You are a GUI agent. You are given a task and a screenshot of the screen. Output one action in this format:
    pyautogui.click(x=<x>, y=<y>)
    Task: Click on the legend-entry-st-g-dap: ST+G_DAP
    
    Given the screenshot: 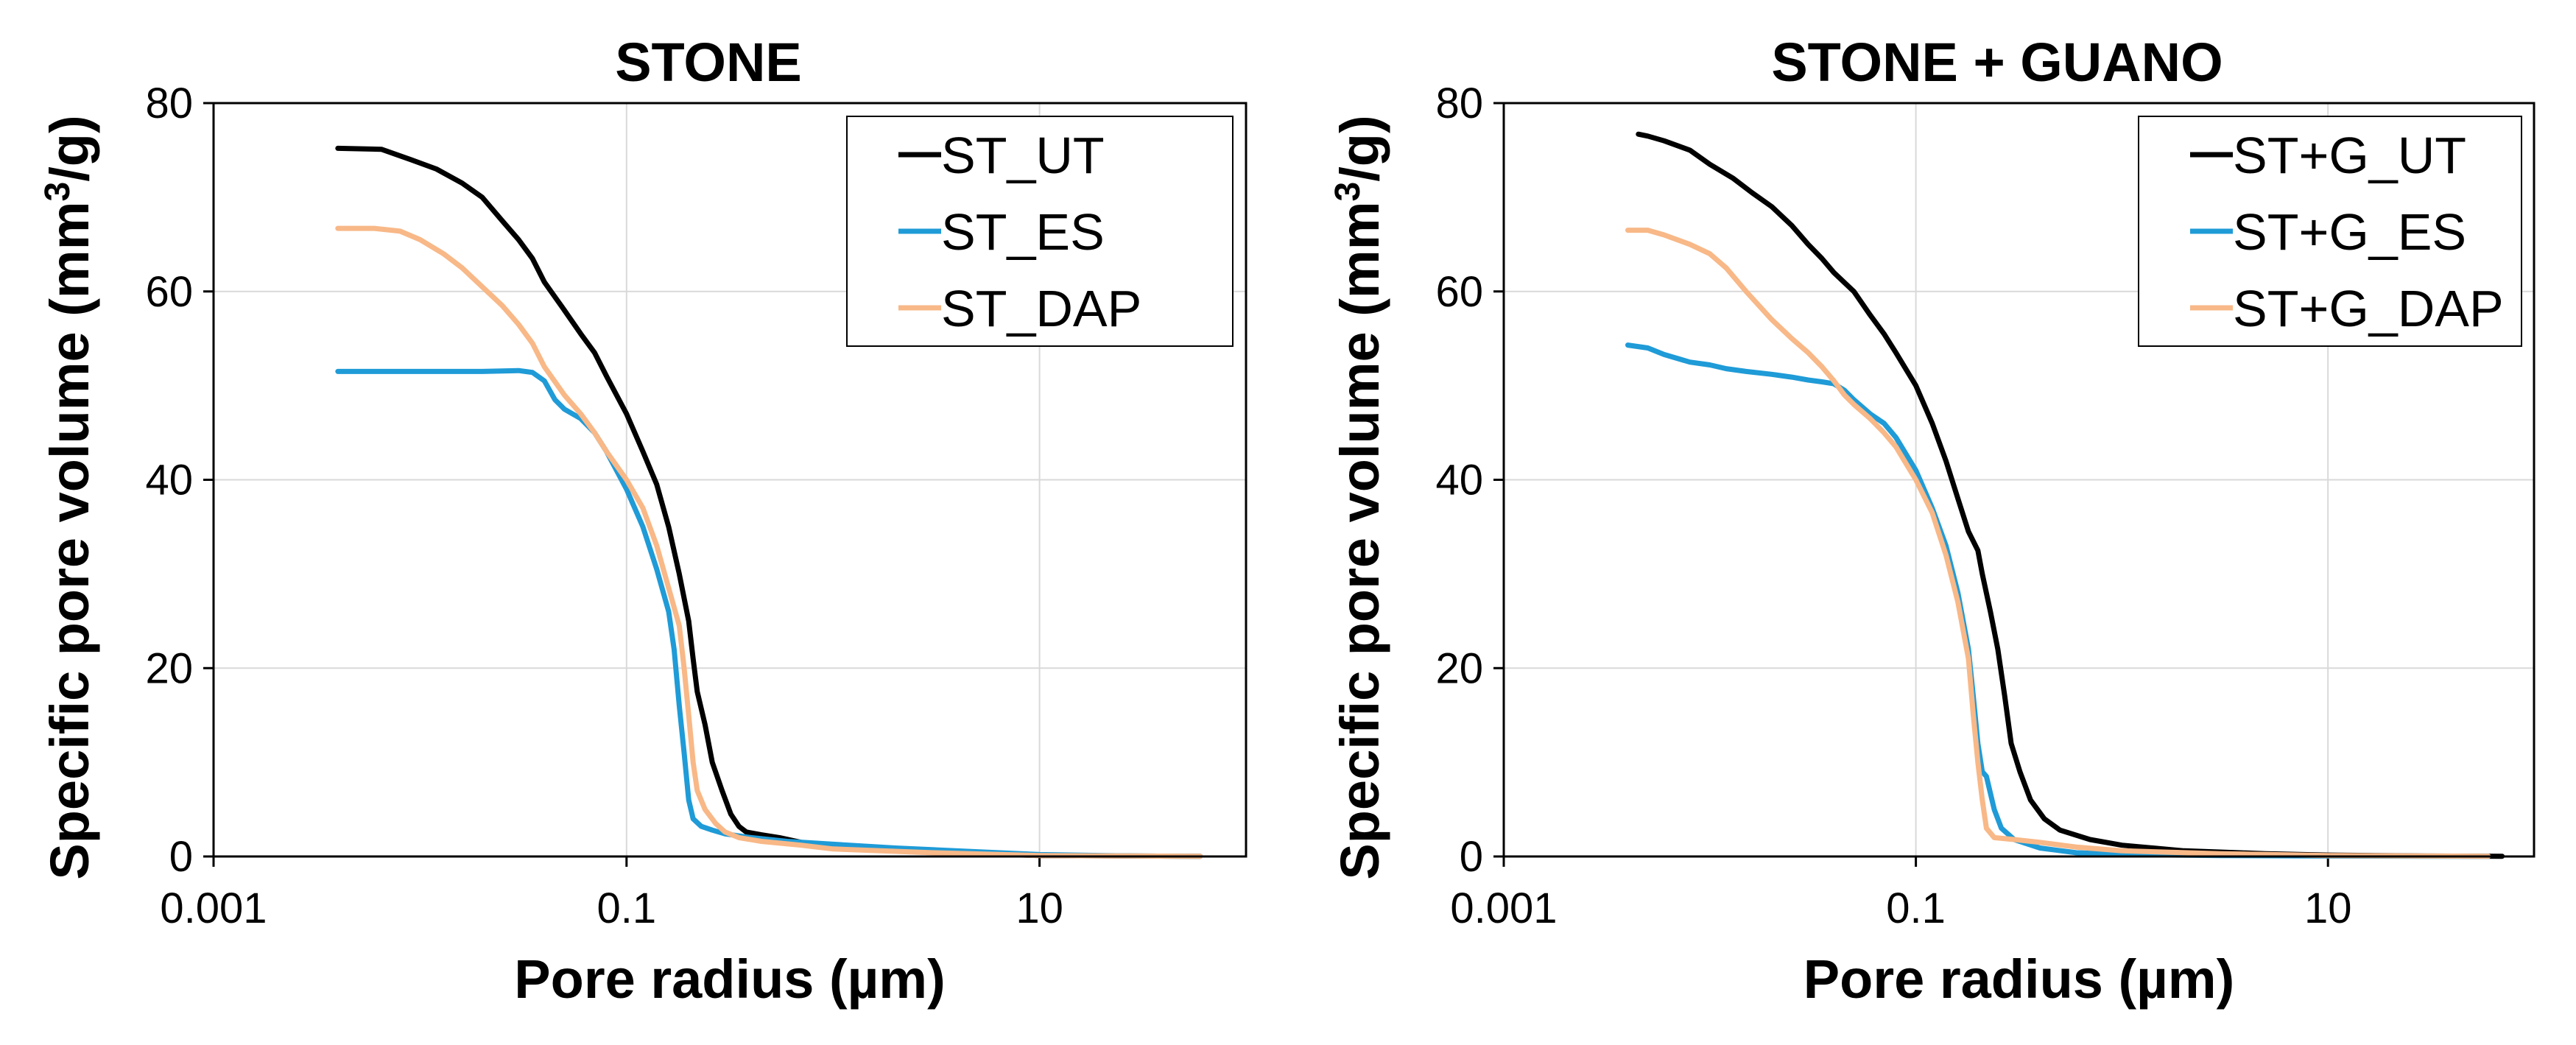 What is the action you would take?
    pyautogui.click(x=2347, y=308)
    